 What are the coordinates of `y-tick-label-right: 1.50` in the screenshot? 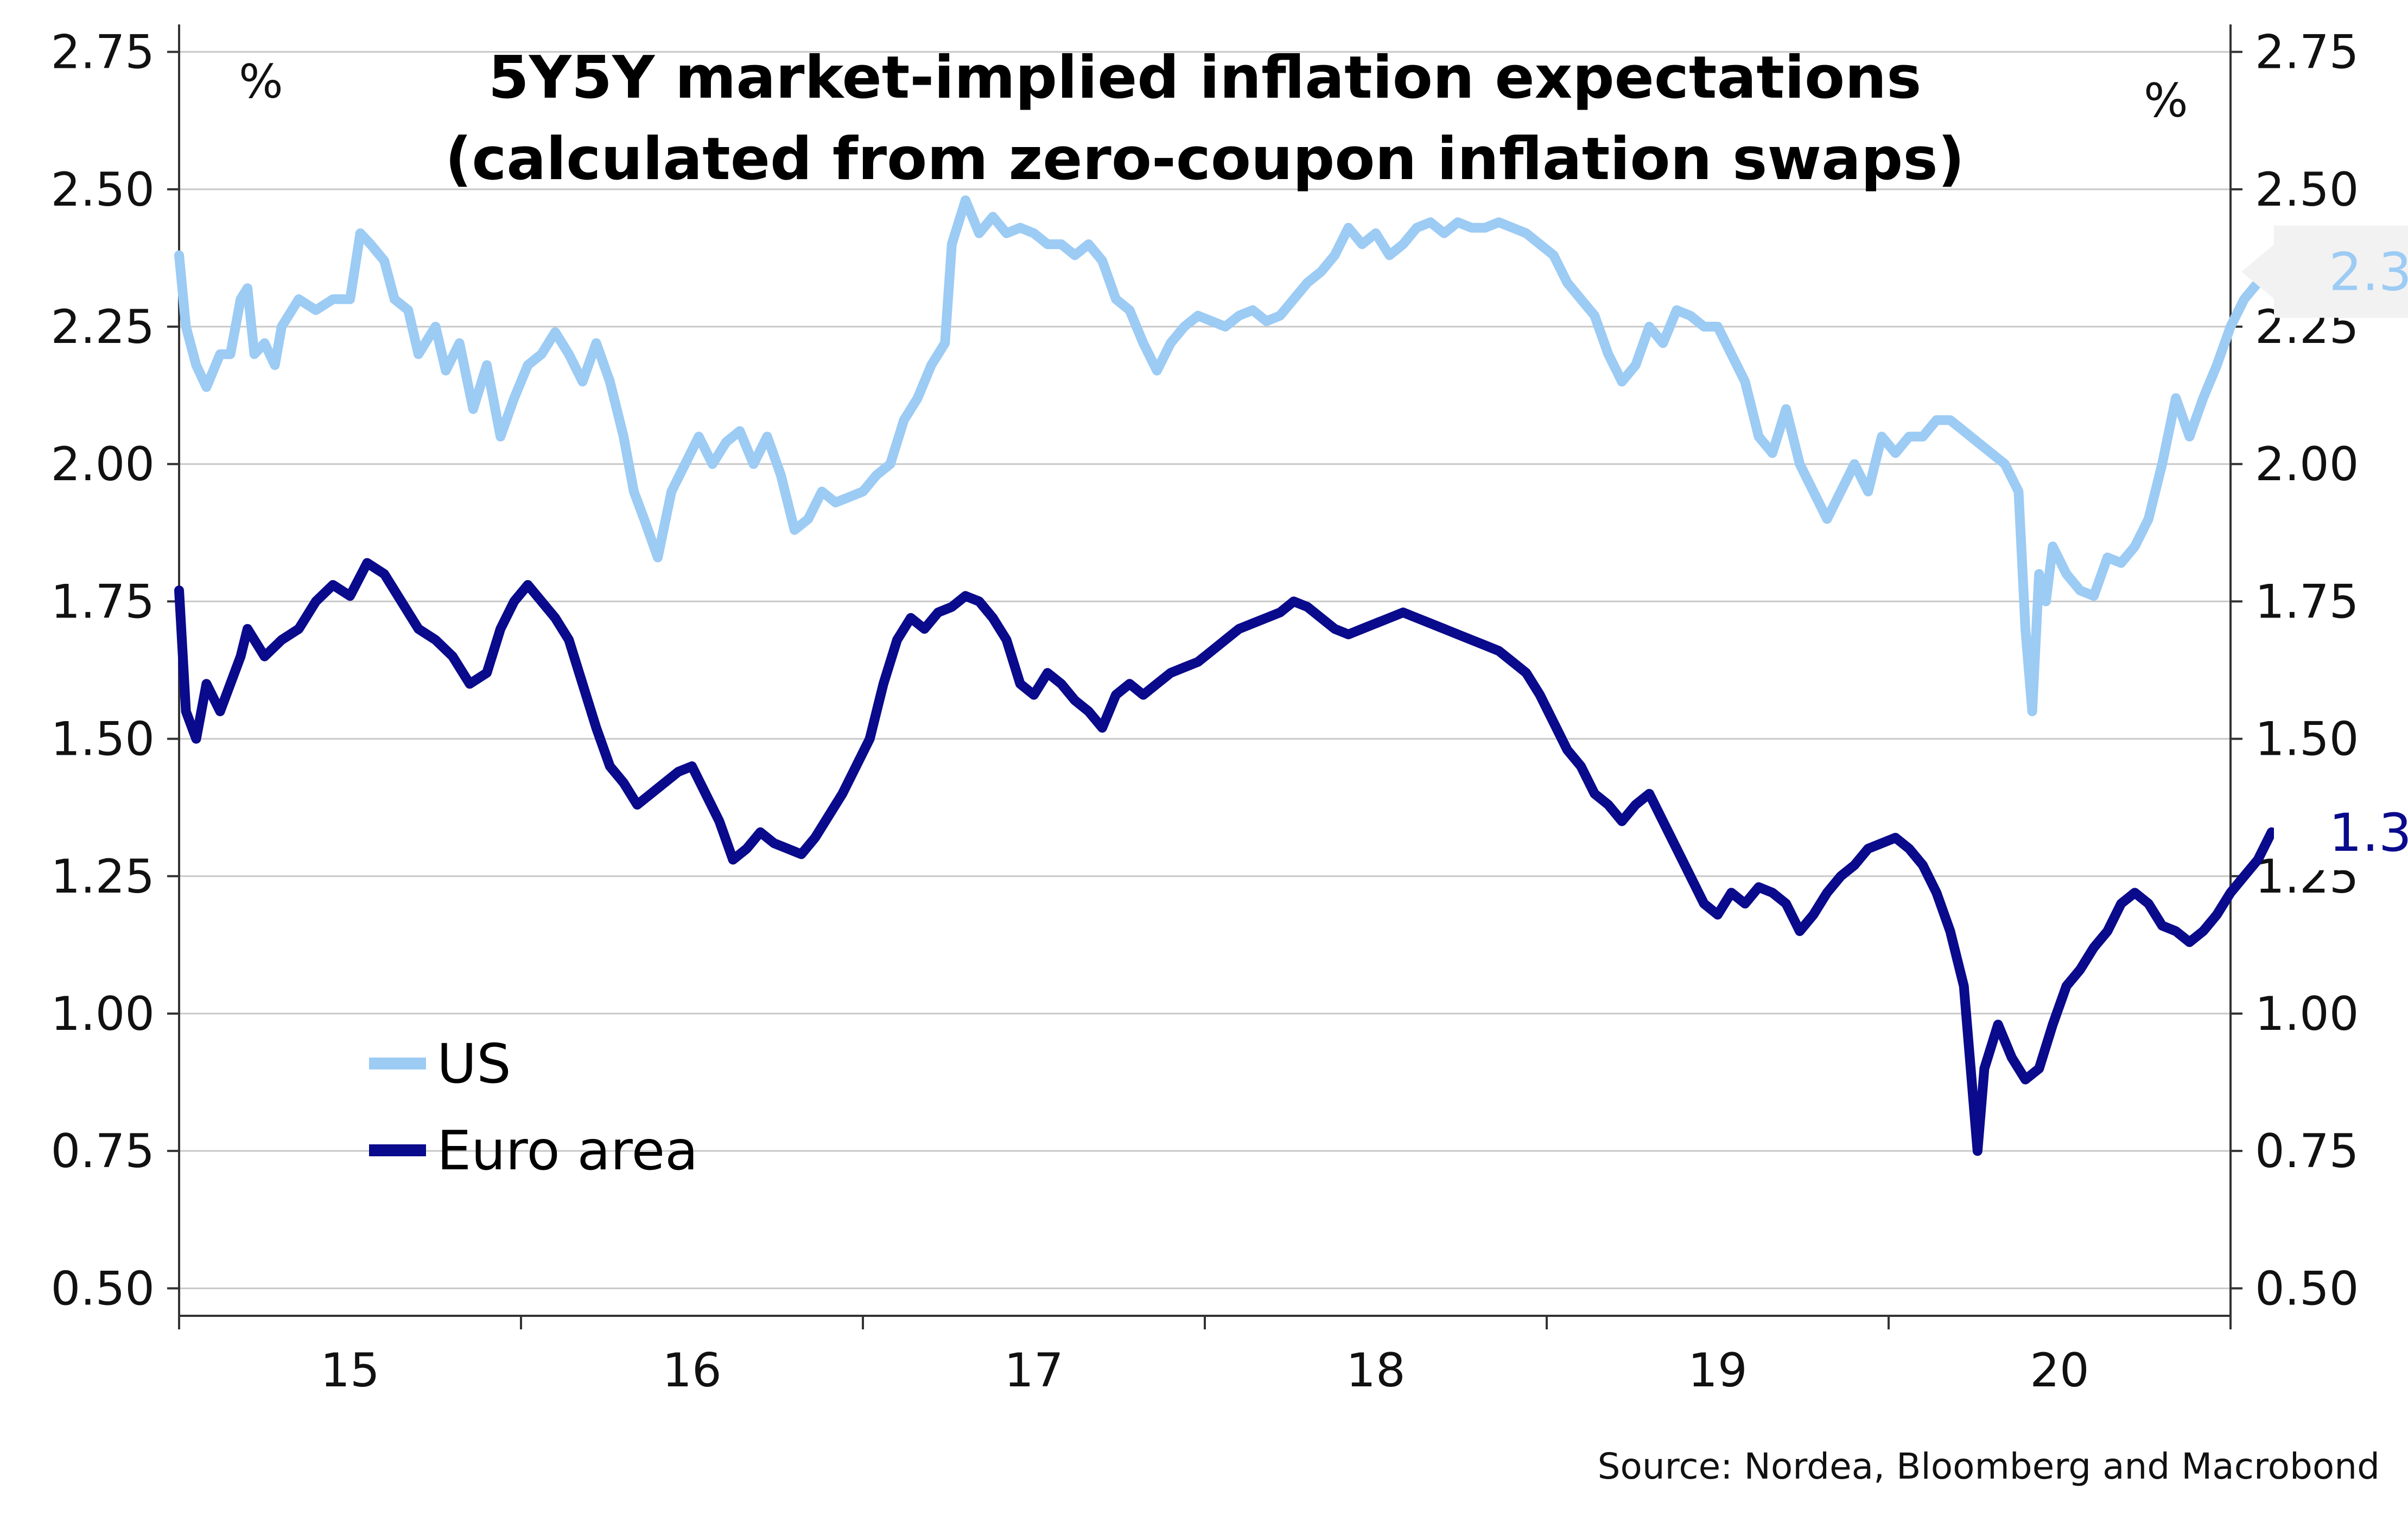 It's located at (2307, 739).